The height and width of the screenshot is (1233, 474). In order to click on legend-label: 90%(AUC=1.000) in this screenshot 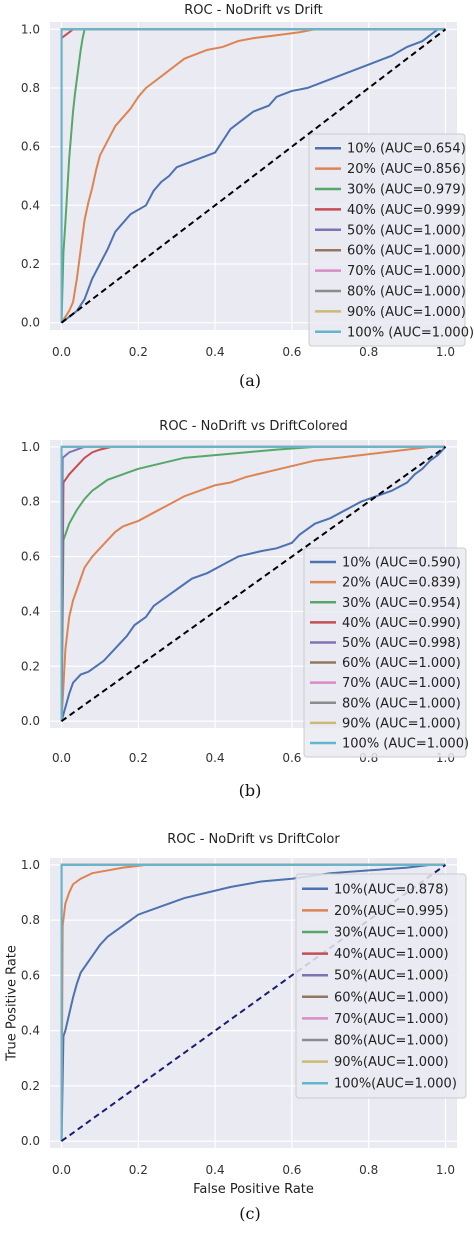, I will do `click(391, 1062)`.